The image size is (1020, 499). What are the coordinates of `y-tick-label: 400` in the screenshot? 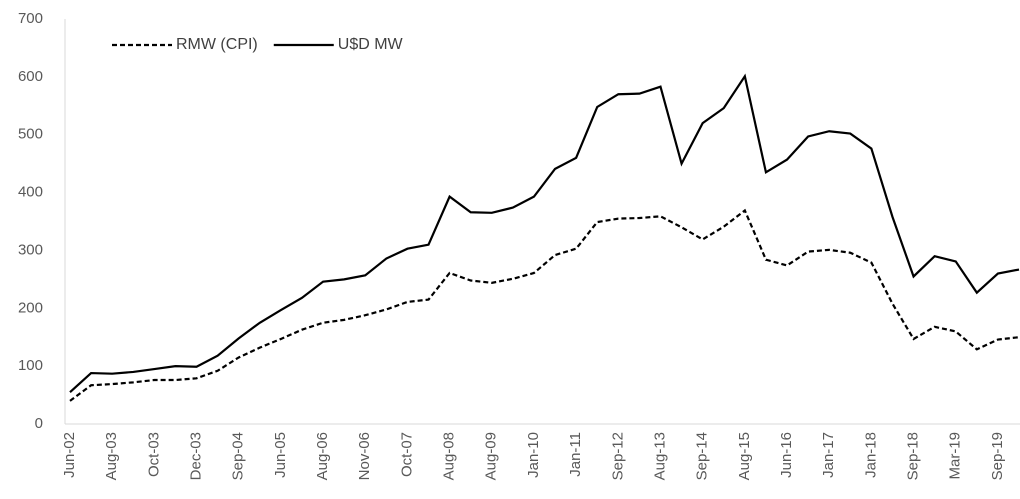 It's located at (30, 192).